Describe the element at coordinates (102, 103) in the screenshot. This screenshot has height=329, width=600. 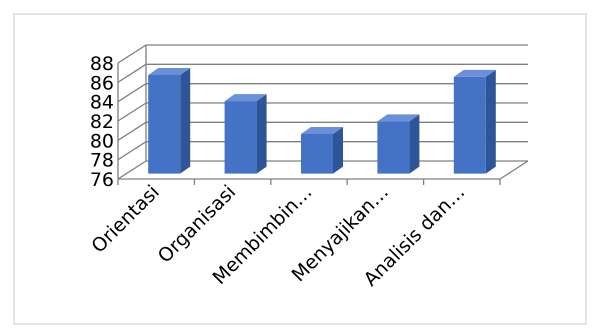
I see `y-tick-label: 84` at that location.